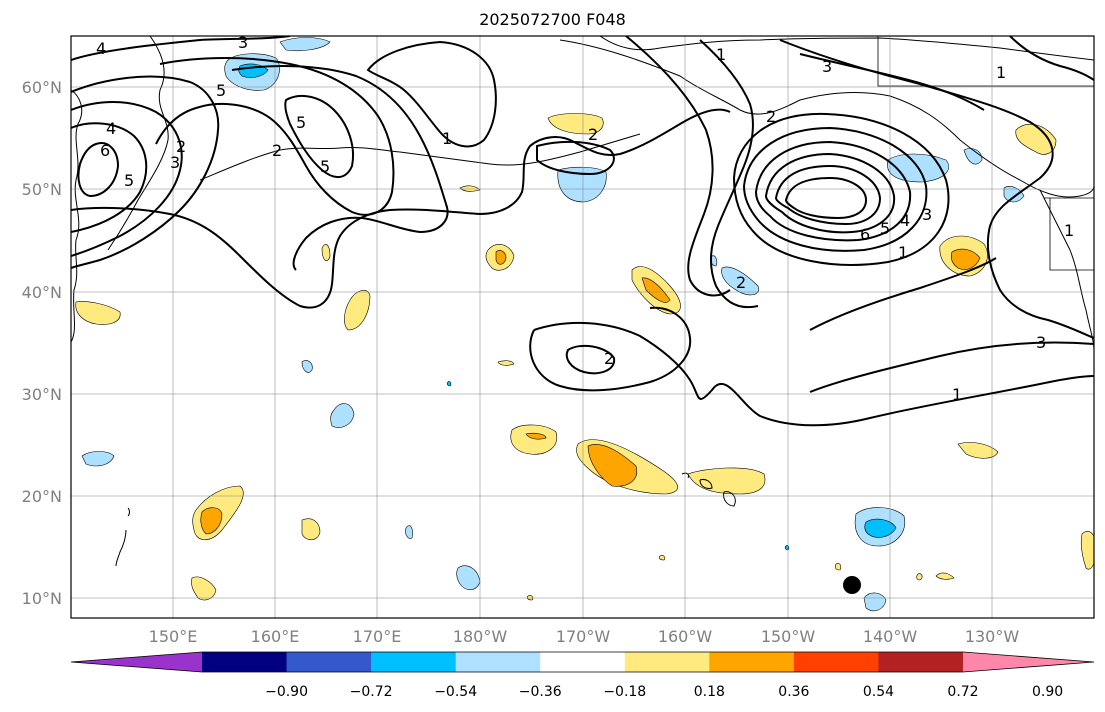  I want to click on coastline-alaska-north, so click(846, 48).